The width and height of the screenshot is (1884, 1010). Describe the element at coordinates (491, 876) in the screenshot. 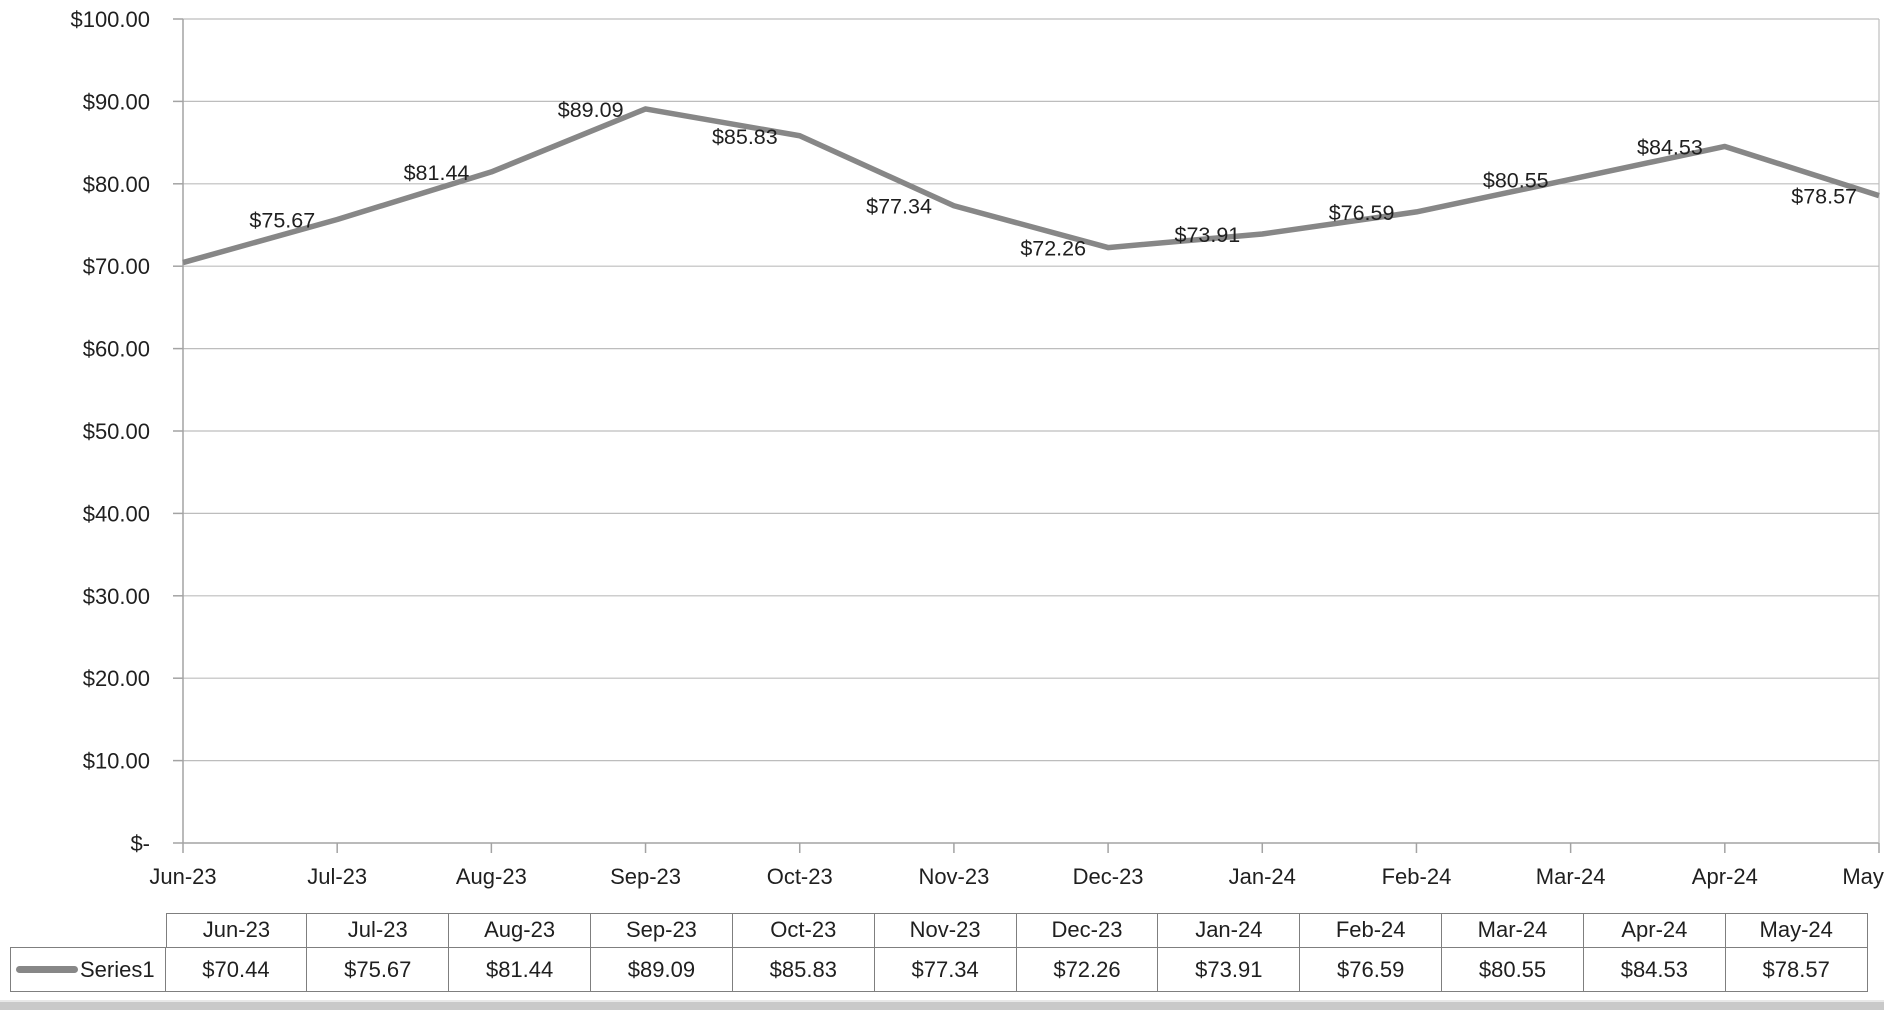

I see `x-axis-category-label: Aug-23` at that location.